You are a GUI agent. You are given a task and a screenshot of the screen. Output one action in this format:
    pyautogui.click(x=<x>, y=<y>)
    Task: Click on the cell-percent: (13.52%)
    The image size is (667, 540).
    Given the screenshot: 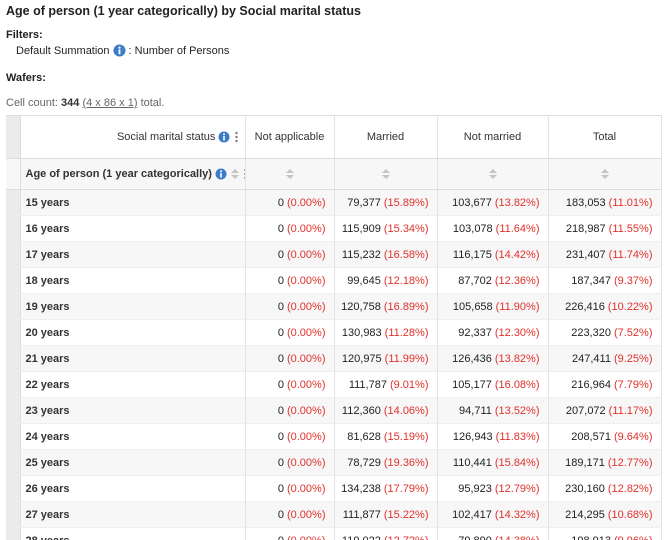 What is the action you would take?
    pyautogui.click(x=517, y=410)
    